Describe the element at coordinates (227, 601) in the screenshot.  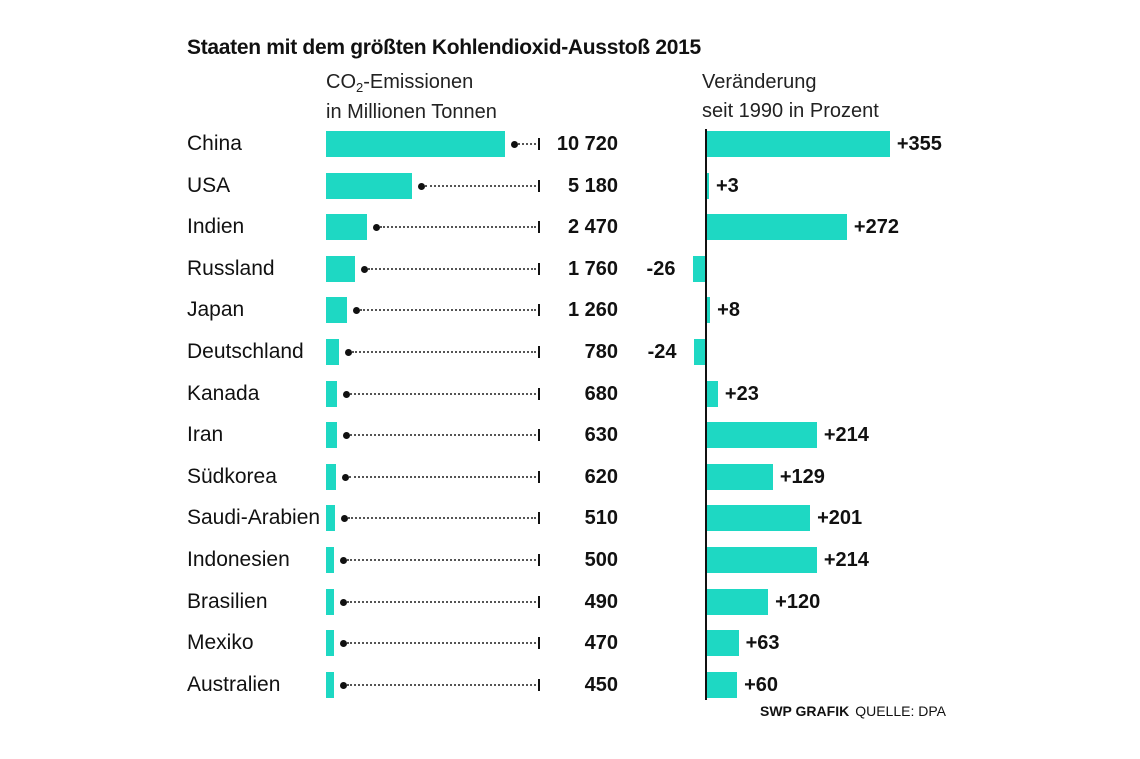
I see `country-label: Brasilien` at that location.